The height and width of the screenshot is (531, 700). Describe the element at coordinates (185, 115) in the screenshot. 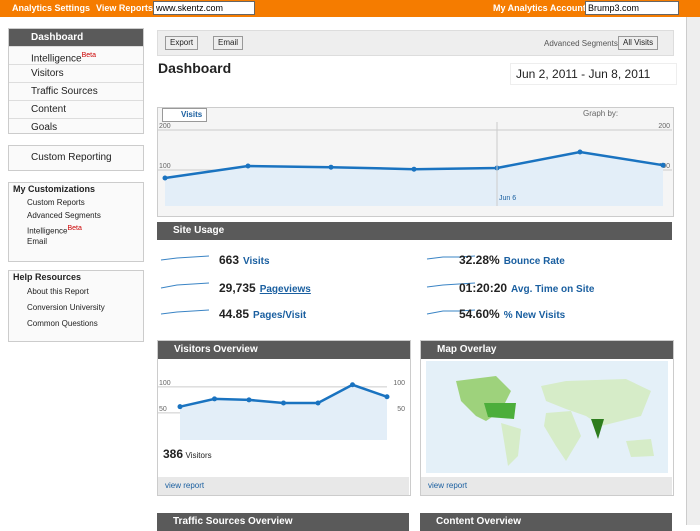

I see `visits-tab: Visits` at that location.